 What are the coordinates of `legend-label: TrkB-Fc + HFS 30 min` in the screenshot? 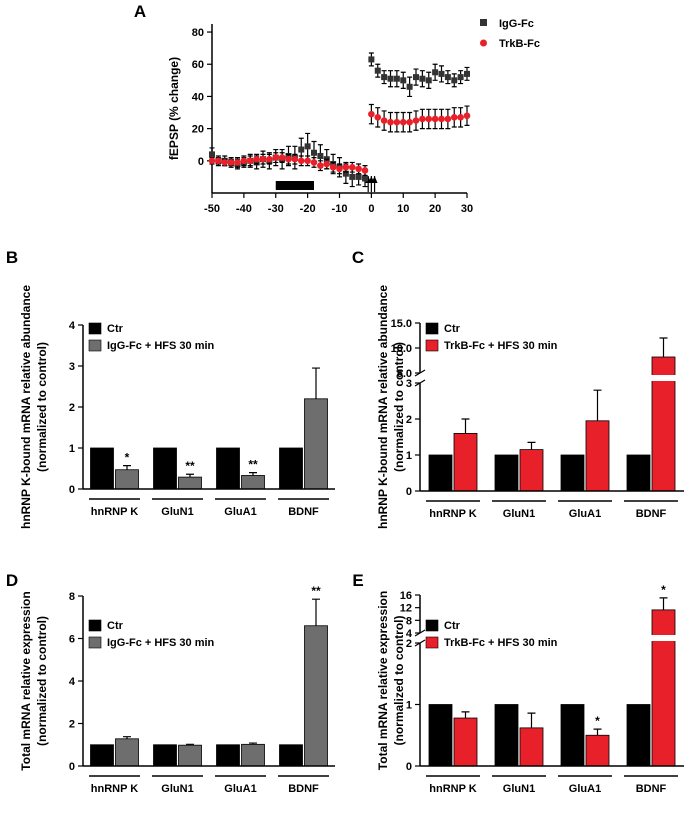 It's located at (501, 643).